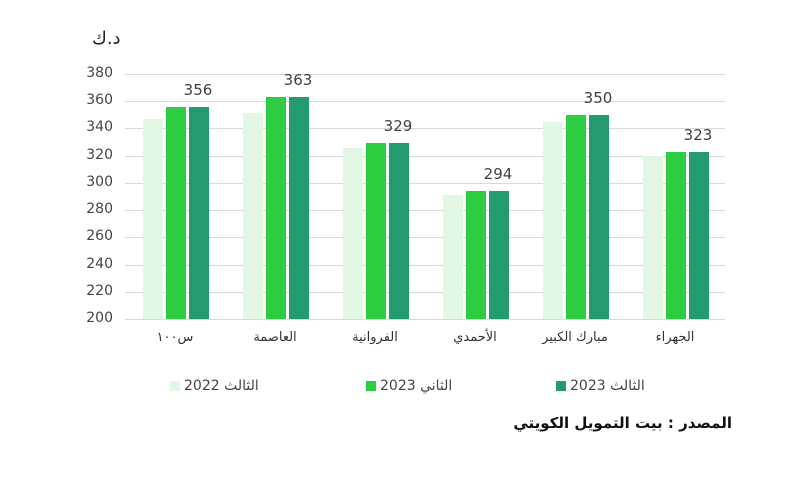 The width and height of the screenshot is (800, 483). I want to click on y-tick-label: 260, so click(99, 236).